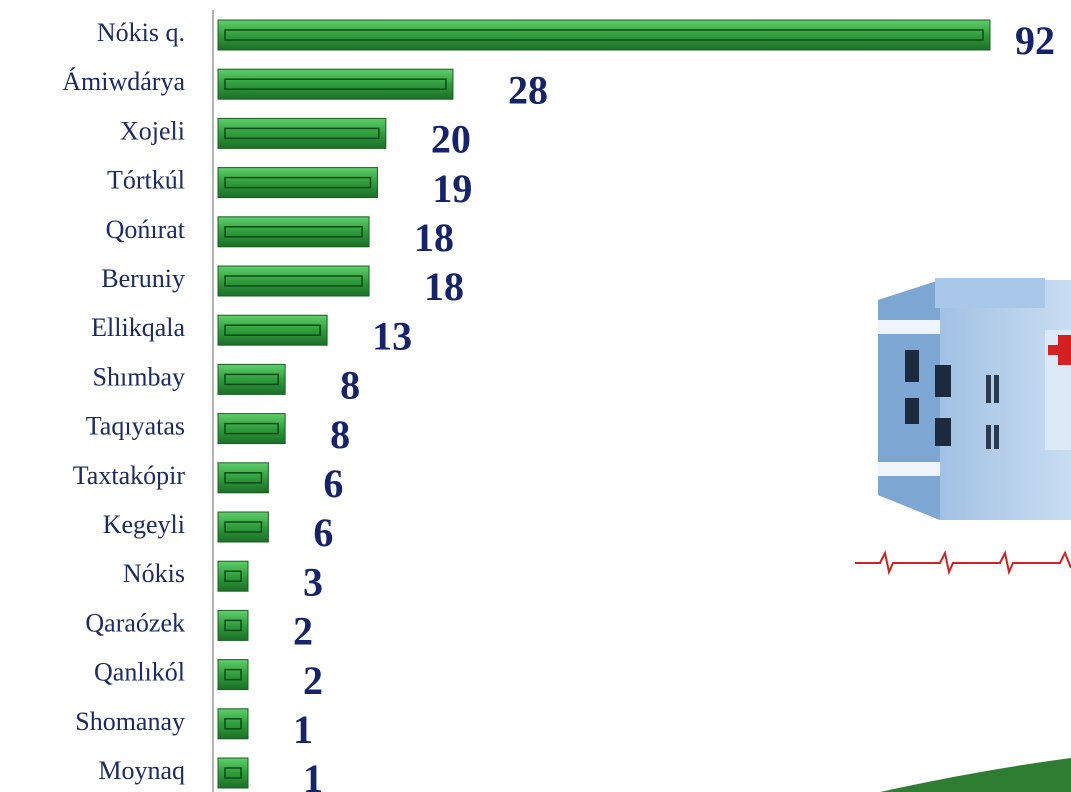  I want to click on category-label: Shımbay, so click(139, 376).